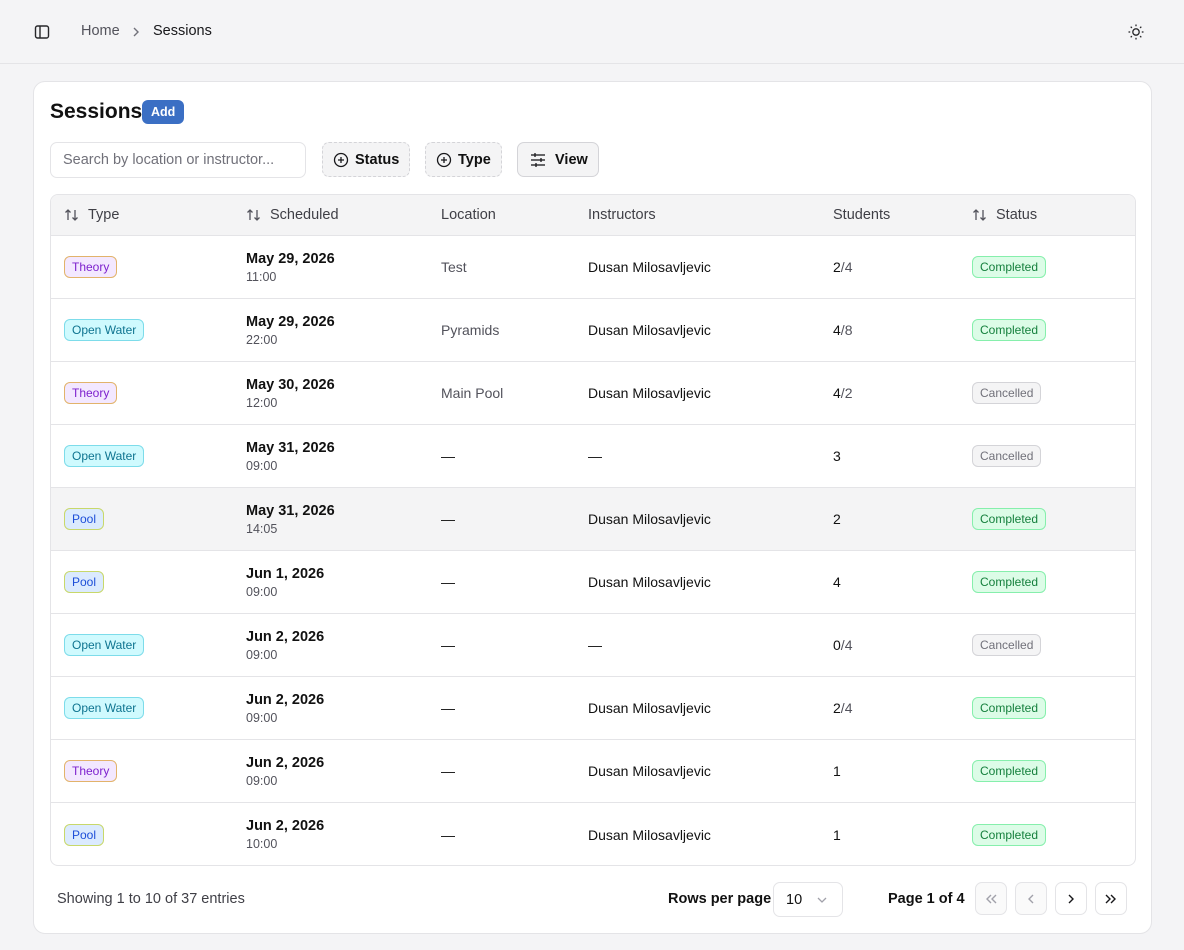 The height and width of the screenshot is (950, 1184). I want to click on students-count: 3, so click(837, 456).